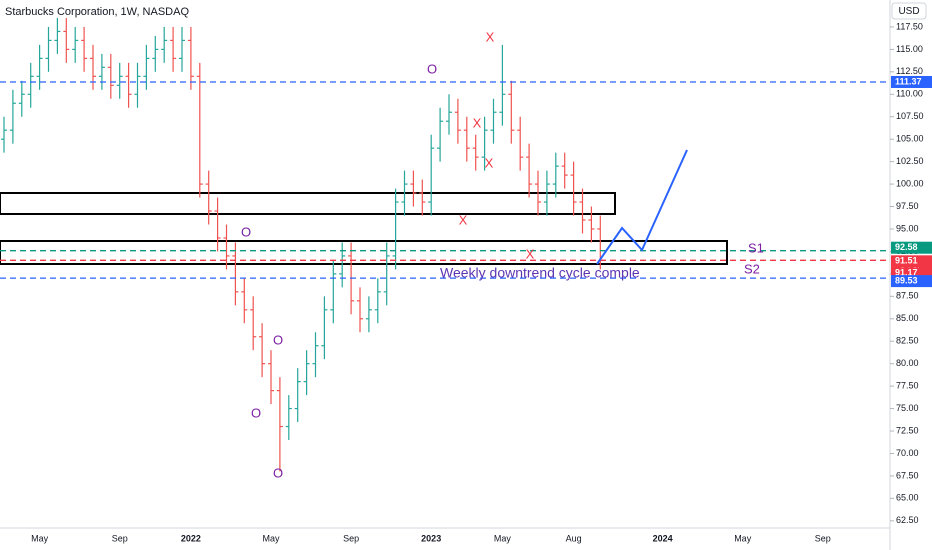 The width and height of the screenshot is (932, 550). What do you see at coordinates (910, 139) in the screenshot?
I see `y-tick-label: 105.00` at bounding box center [910, 139].